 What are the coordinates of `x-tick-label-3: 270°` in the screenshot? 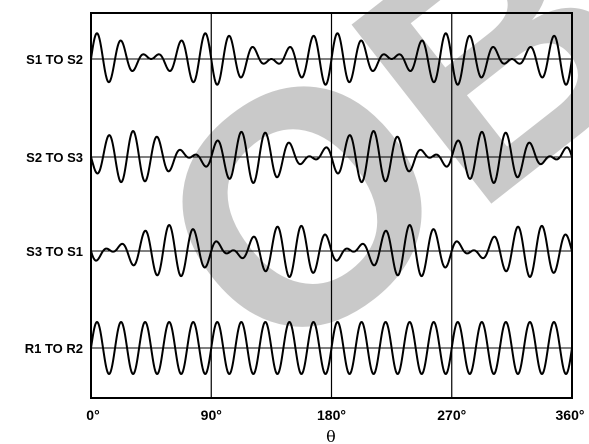 It's located at (451, 415).